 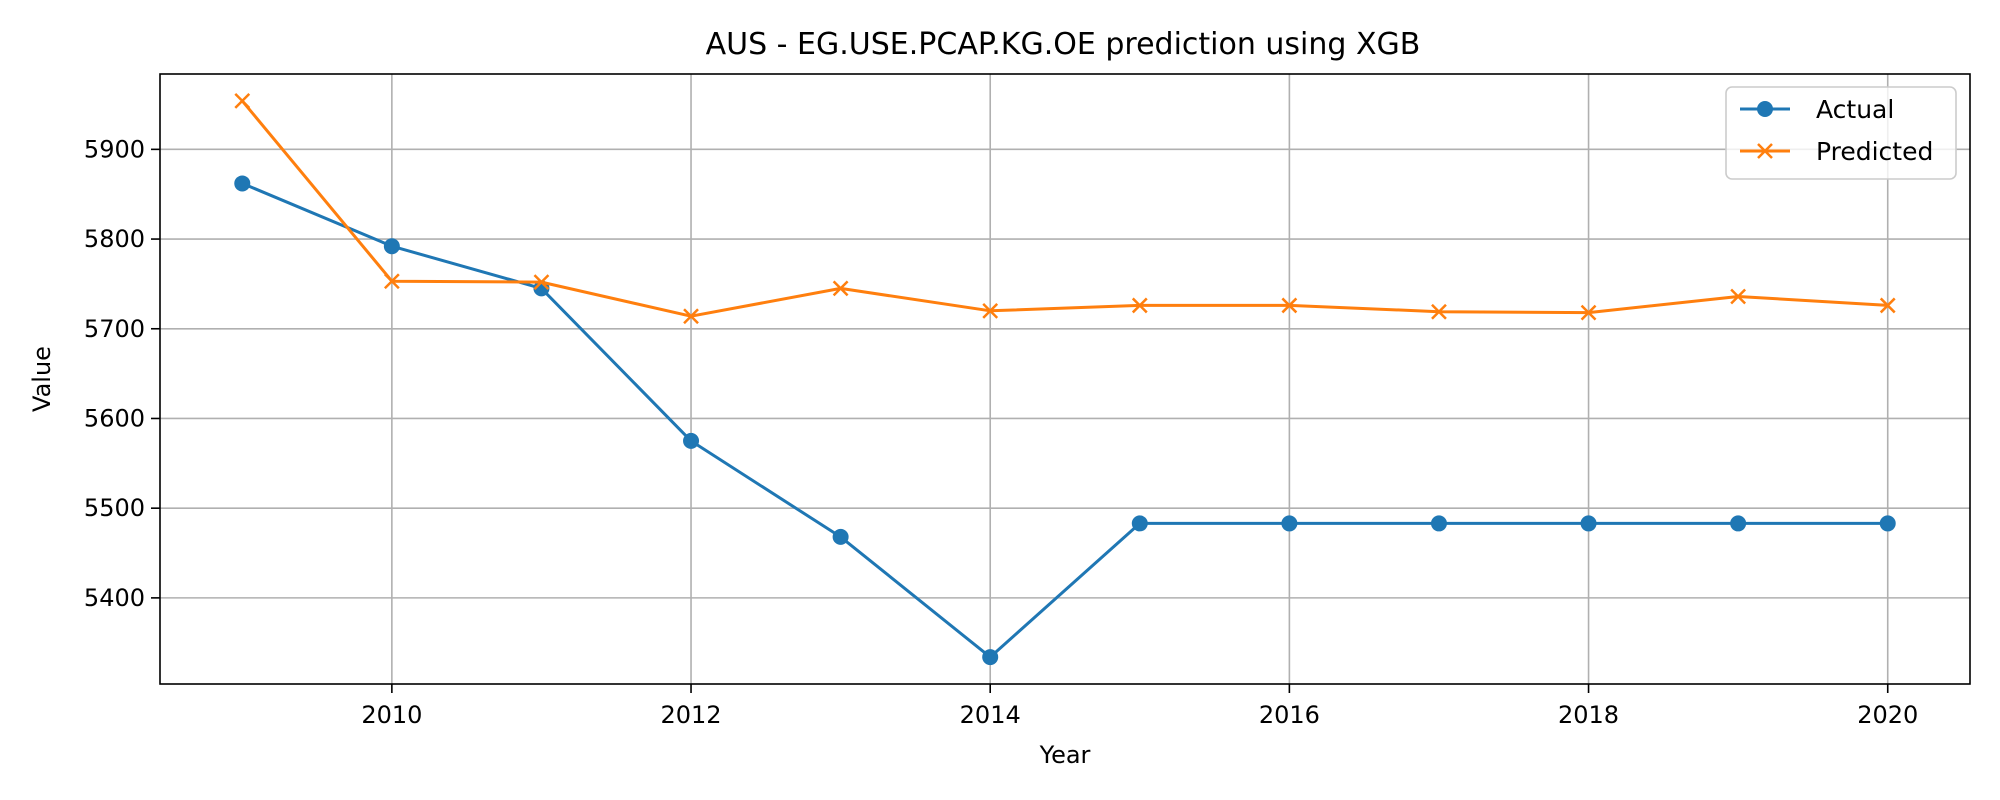 What do you see at coordinates (1887, 715) in the screenshot?
I see `x-tick-label: 2020` at bounding box center [1887, 715].